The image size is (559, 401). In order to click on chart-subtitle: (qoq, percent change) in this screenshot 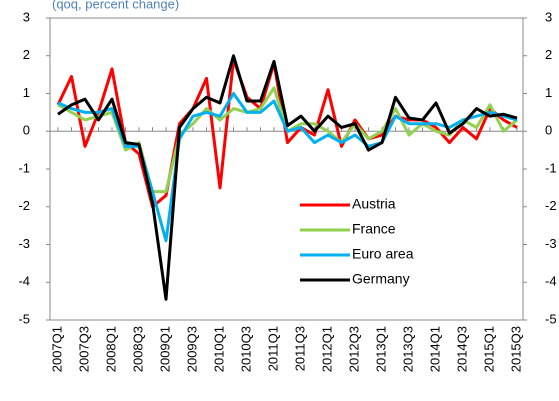, I will do `click(115, 5)`.